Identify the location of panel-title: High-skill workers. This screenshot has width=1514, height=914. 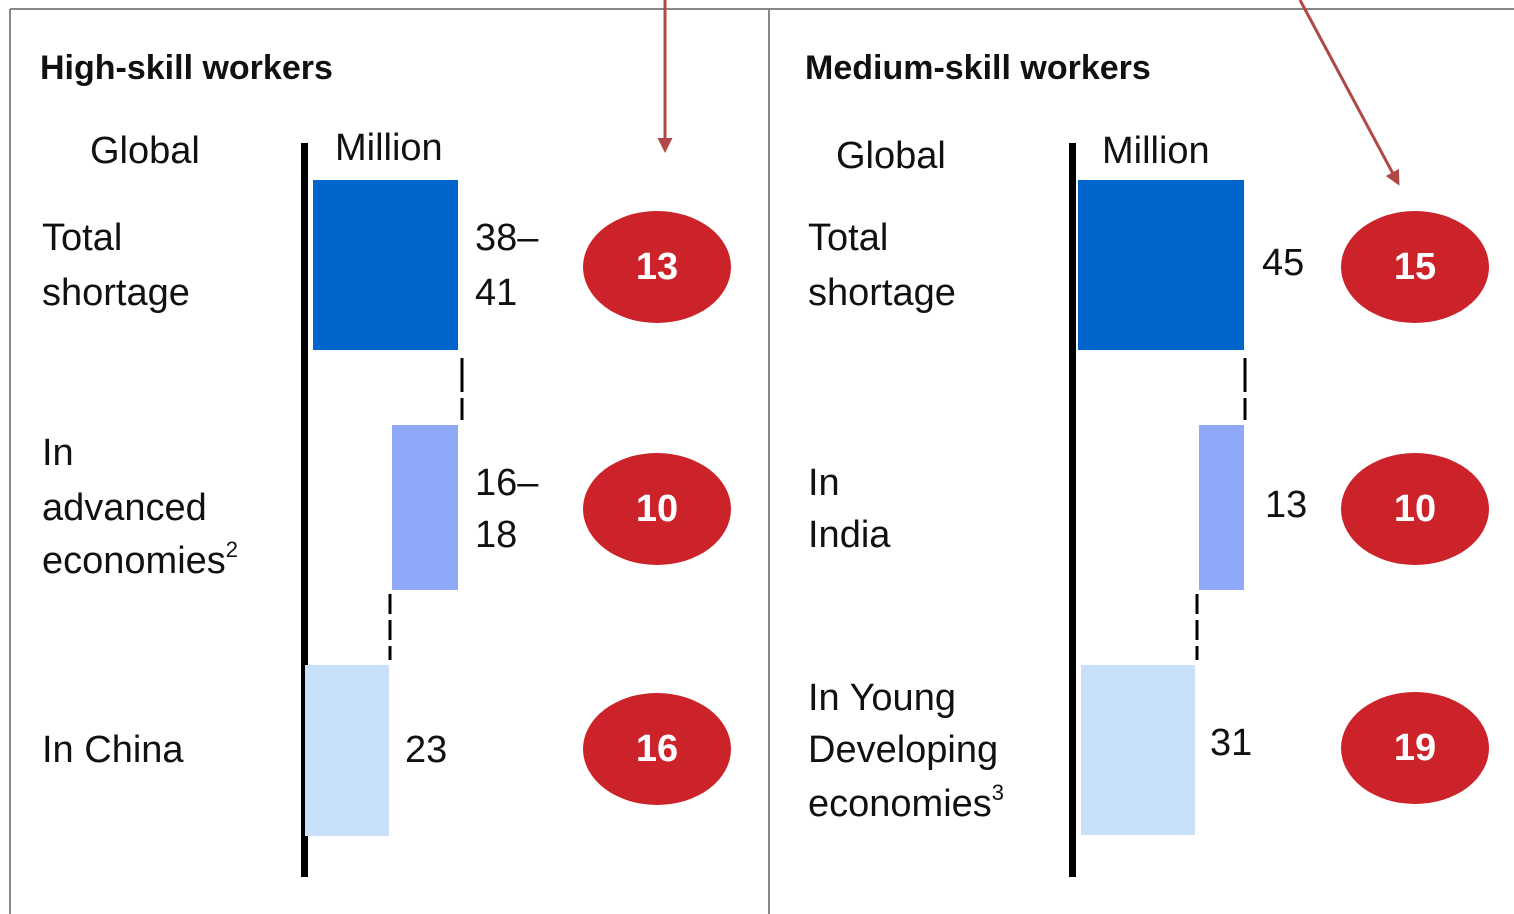
(186, 68).